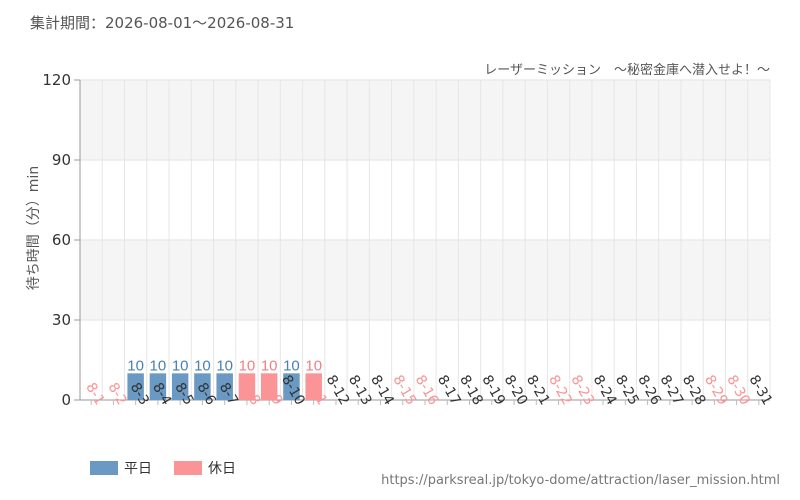 This screenshot has width=800, height=500. Describe the element at coordinates (188, 468) in the screenshot. I see `legend-swatch-holiday` at that location.